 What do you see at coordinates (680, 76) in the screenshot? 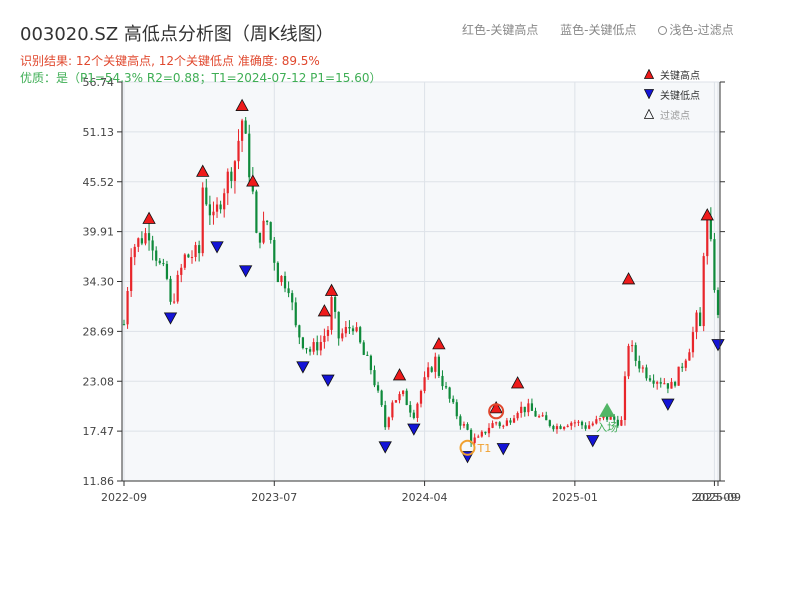
I see `legend-key-high-label: 关键高点` at bounding box center [680, 76].